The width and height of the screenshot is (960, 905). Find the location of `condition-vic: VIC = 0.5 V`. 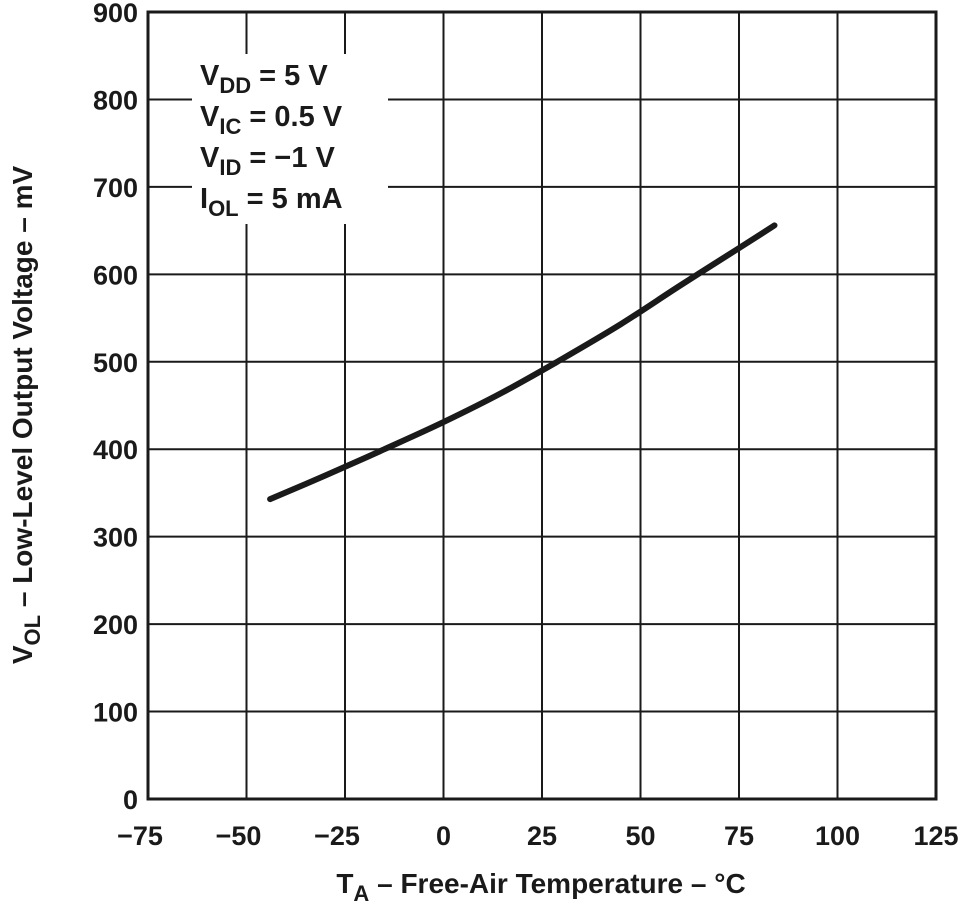

condition-vic: VIC = 0.5 V is located at coordinates (271, 120).